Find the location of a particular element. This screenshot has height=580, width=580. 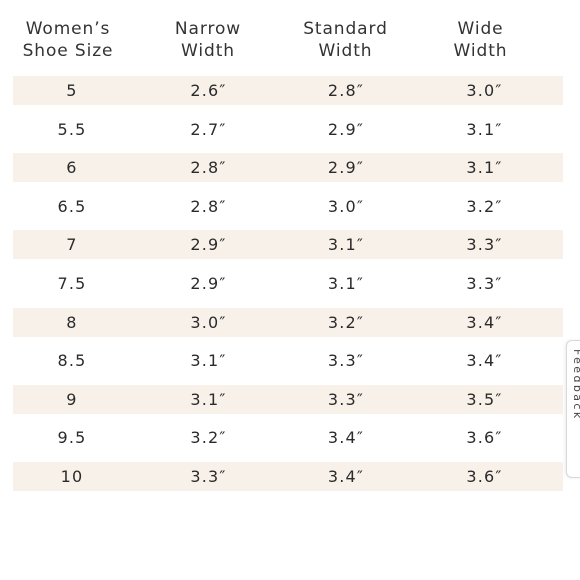

standard-width-cell: 2.8″ is located at coordinates (346, 90).